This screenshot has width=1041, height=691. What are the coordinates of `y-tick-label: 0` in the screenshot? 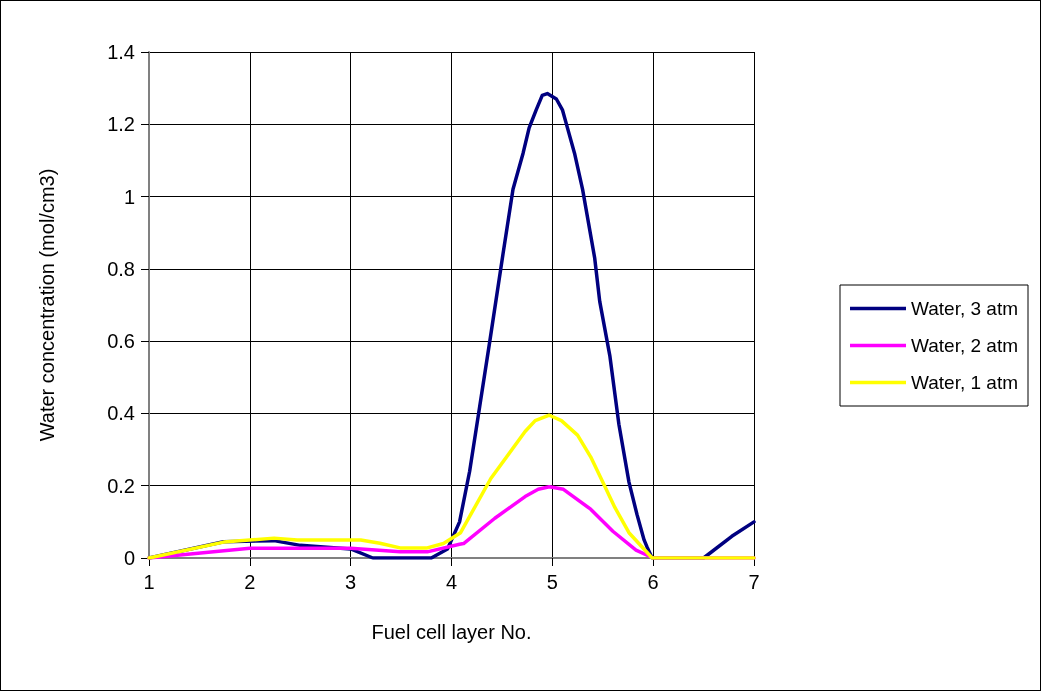 It's located at (129, 558).